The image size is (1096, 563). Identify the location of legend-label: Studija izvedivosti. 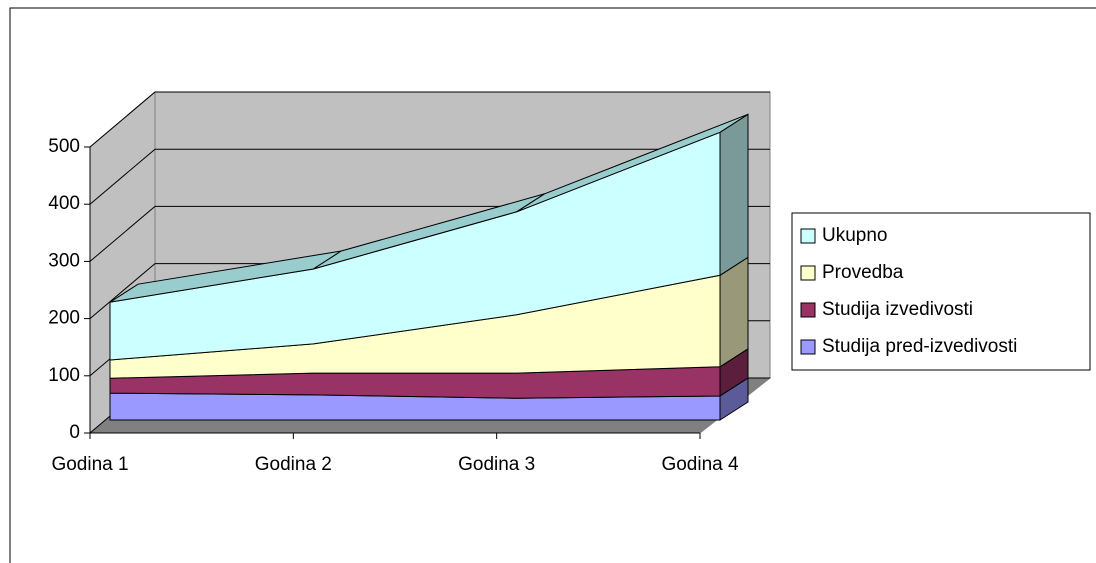
(897, 309).